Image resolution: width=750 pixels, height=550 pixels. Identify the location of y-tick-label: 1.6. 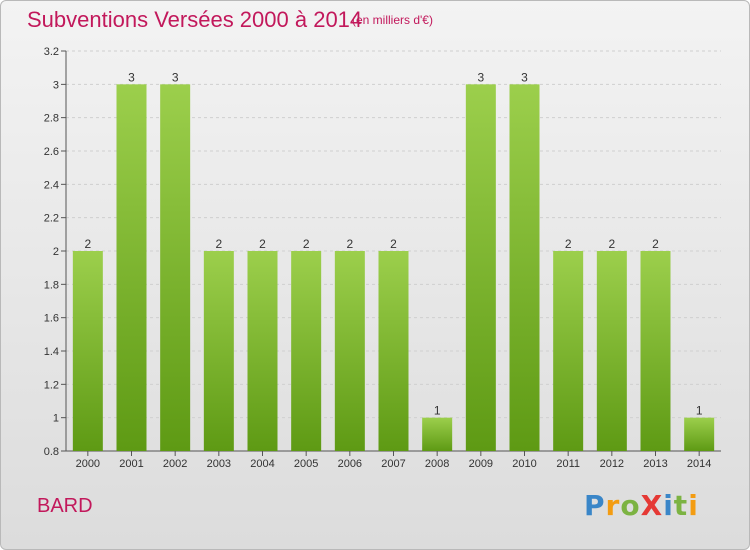
(51, 319).